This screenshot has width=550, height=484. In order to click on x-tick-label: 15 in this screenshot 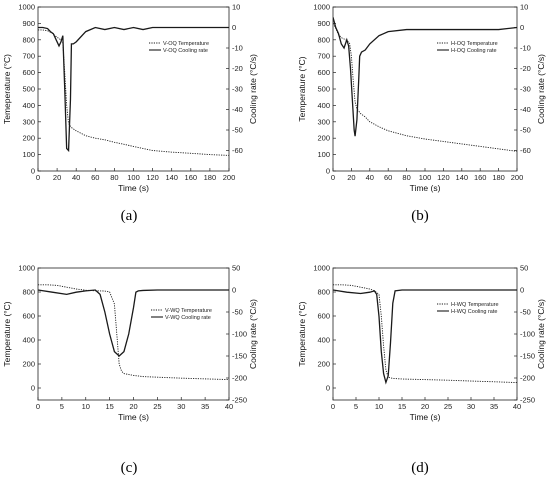, I will do `click(402, 406)`.